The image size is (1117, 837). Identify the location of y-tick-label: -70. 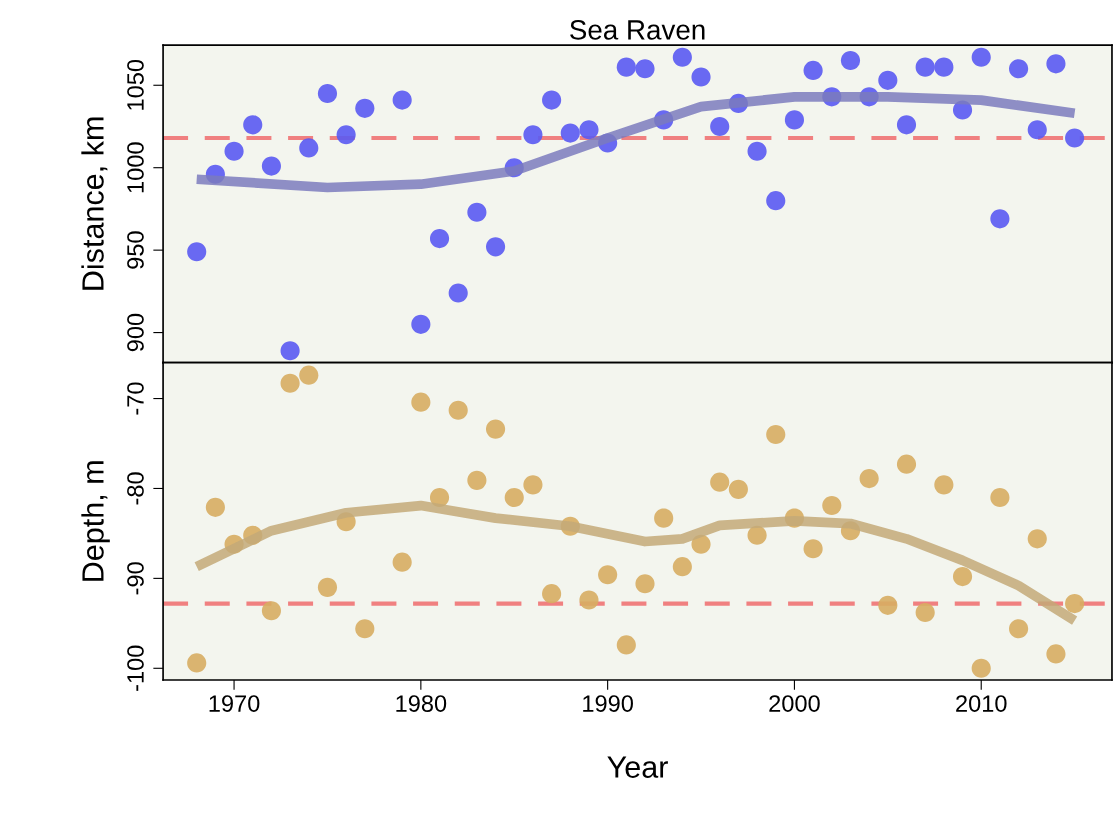
(135, 398).